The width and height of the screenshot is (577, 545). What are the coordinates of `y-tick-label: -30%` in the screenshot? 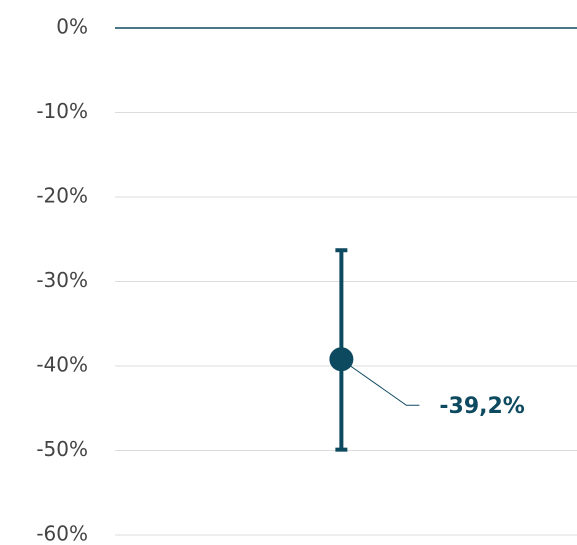 It's located at (62, 280).